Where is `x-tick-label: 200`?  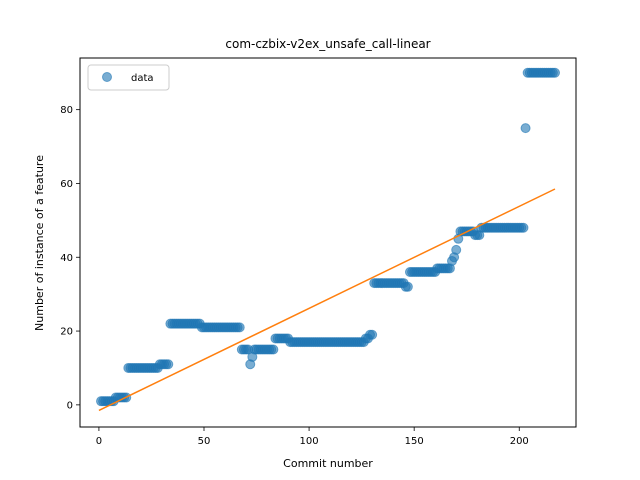
x-tick-label: 200 is located at coordinates (519, 441).